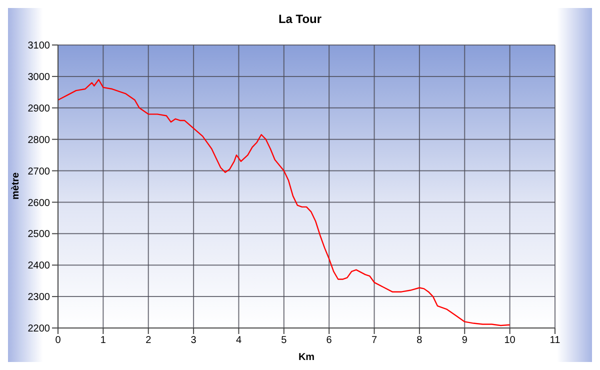 The width and height of the screenshot is (600, 370). I want to click on y-tick-label: 2800, so click(39, 140).